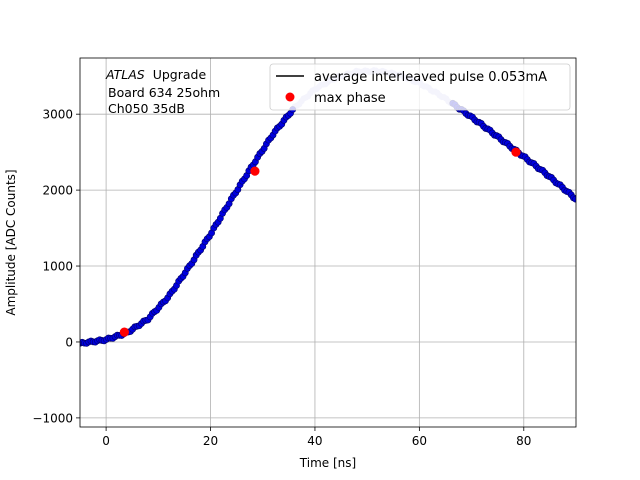 This screenshot has width=640, height=480. What do you see at coordinates (125, 74) in the screenshot?
I see `annotation-experiment: ATLAS` at bounding box center [125, 74].